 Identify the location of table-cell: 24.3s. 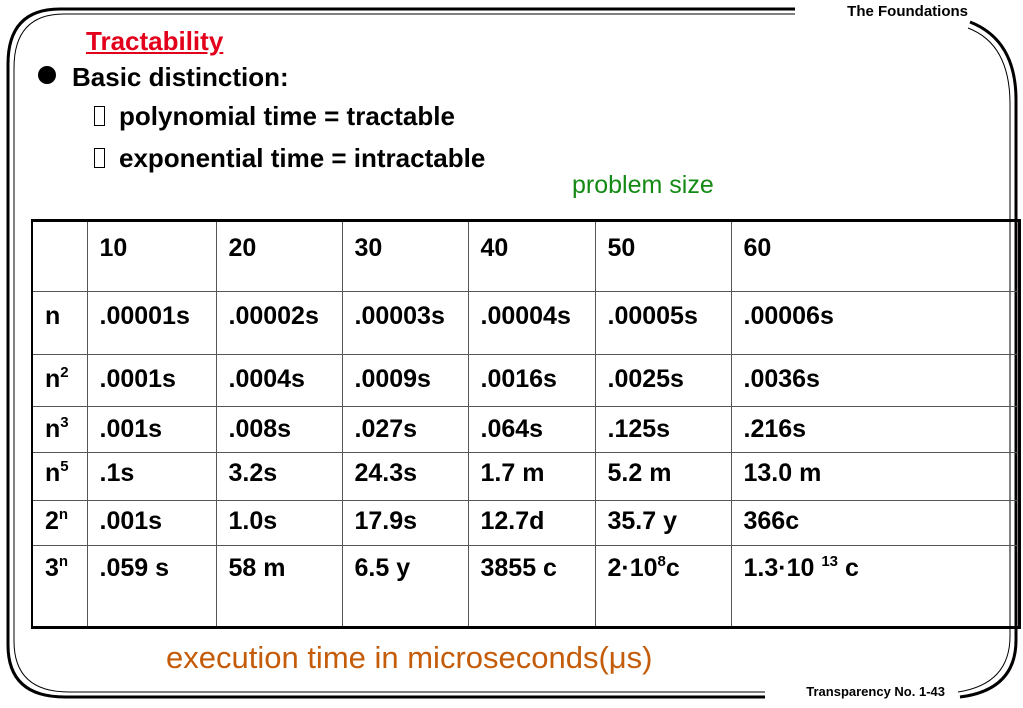
(405, 476).